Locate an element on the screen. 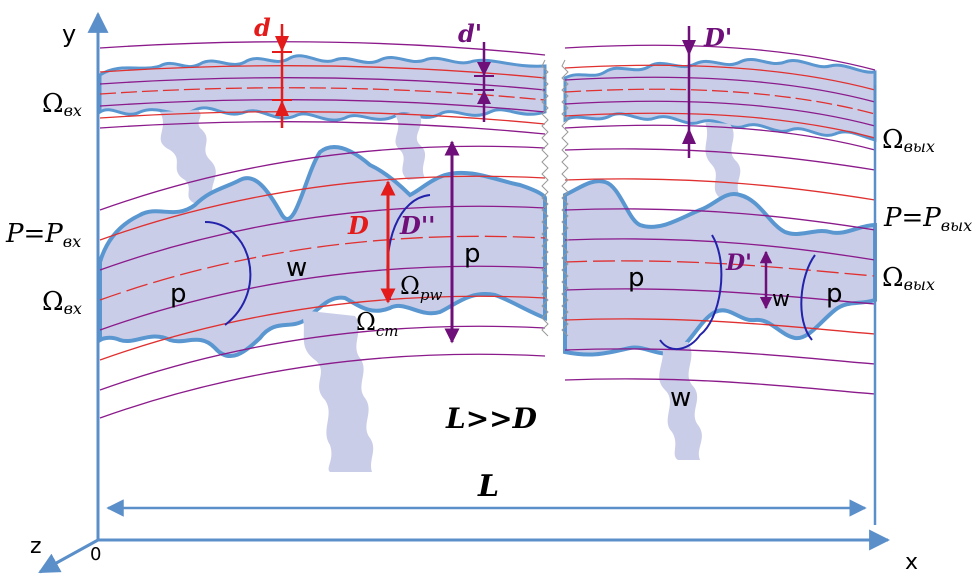 Image resolution: width=976 pixels, height=579 pixels. axis-y-label: y is located at coordinates (69, 34).